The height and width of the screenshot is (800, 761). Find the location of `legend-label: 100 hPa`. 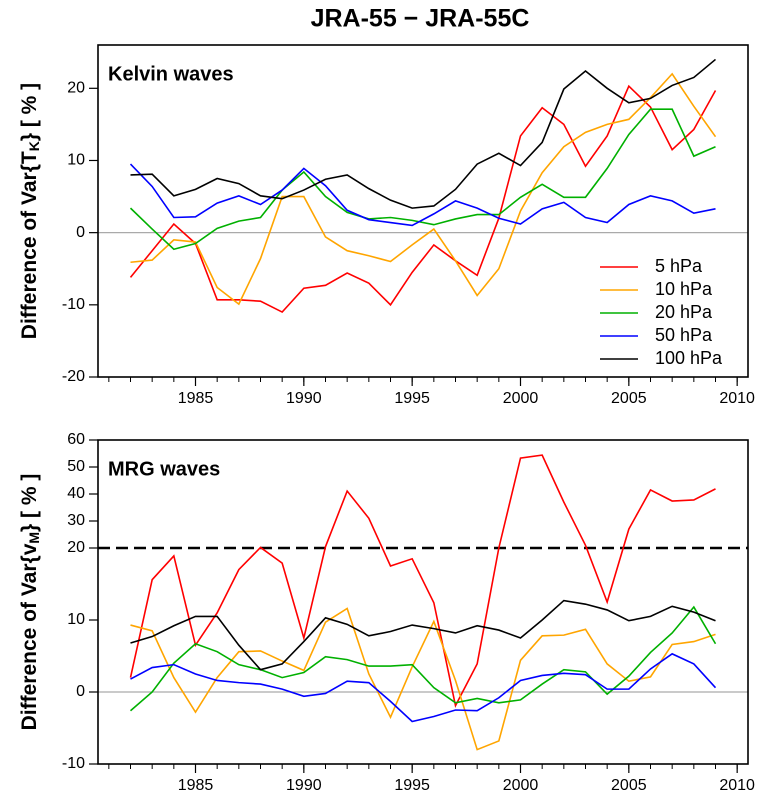

legend-label: 100 hPa is located at coordinates (689, 358).